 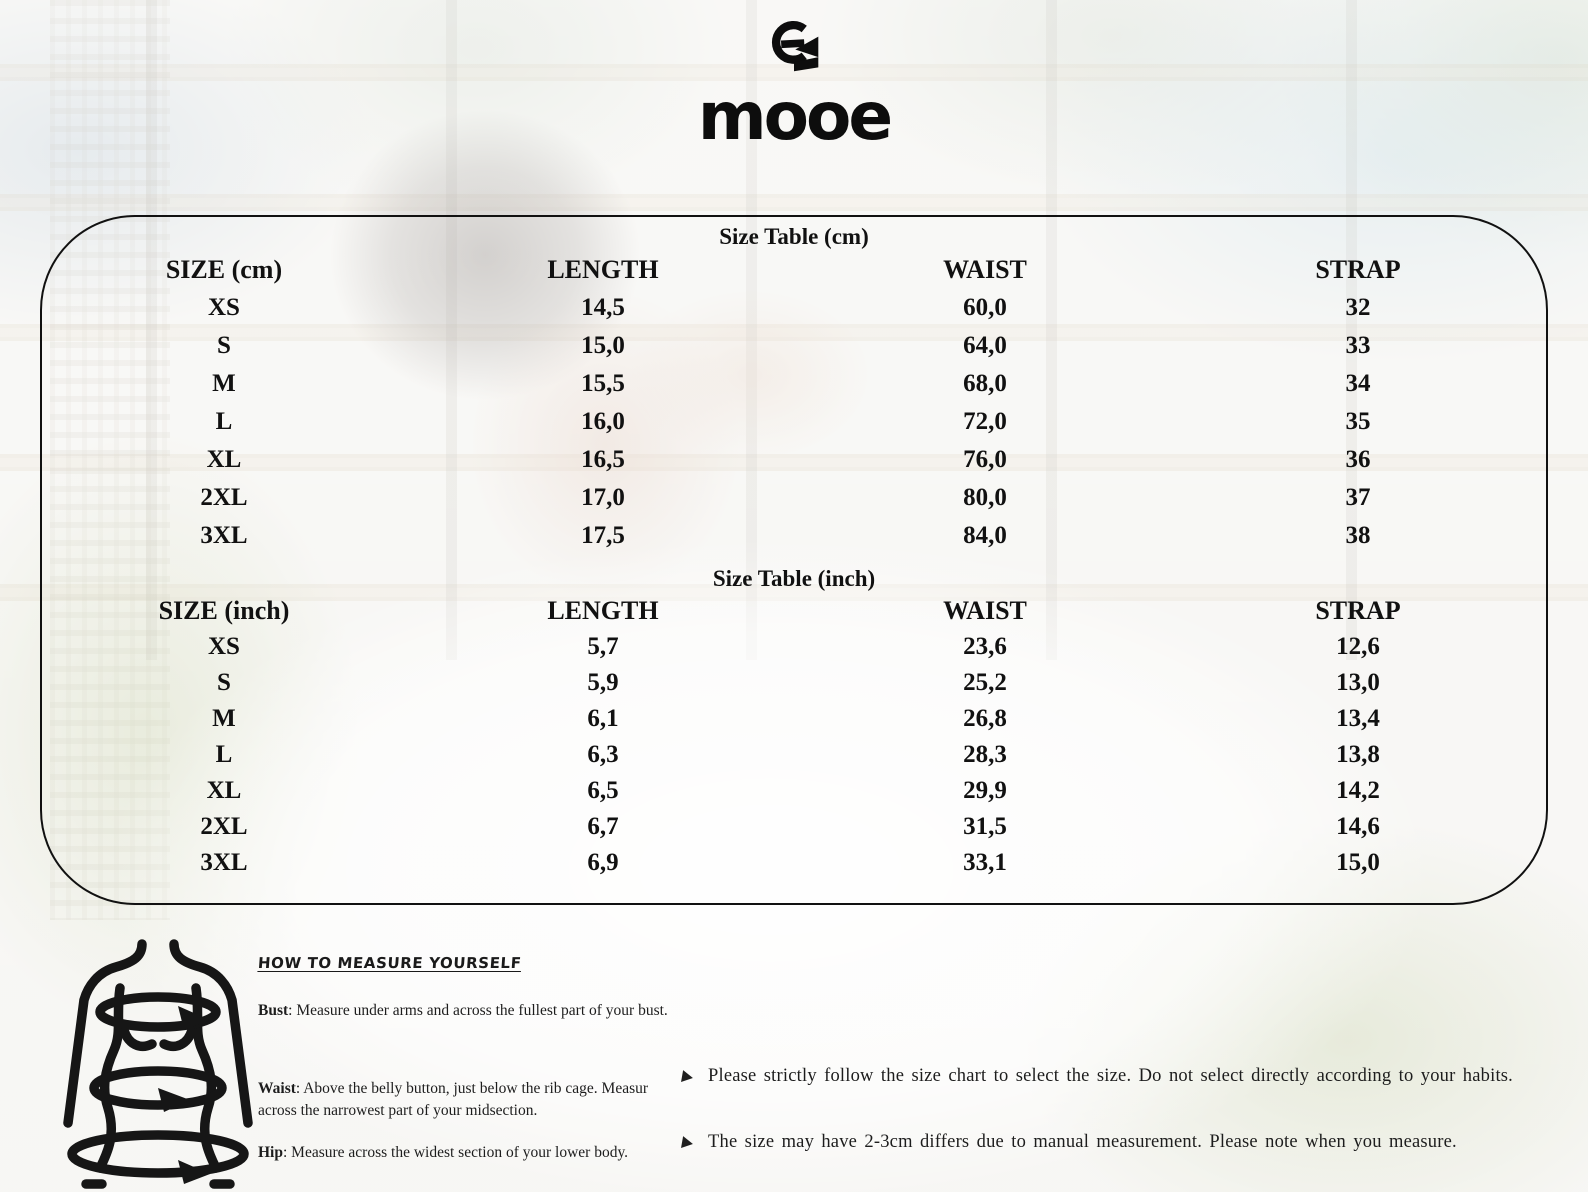 I want to click on table-cell: 16,0, so click(x=603, y=421).